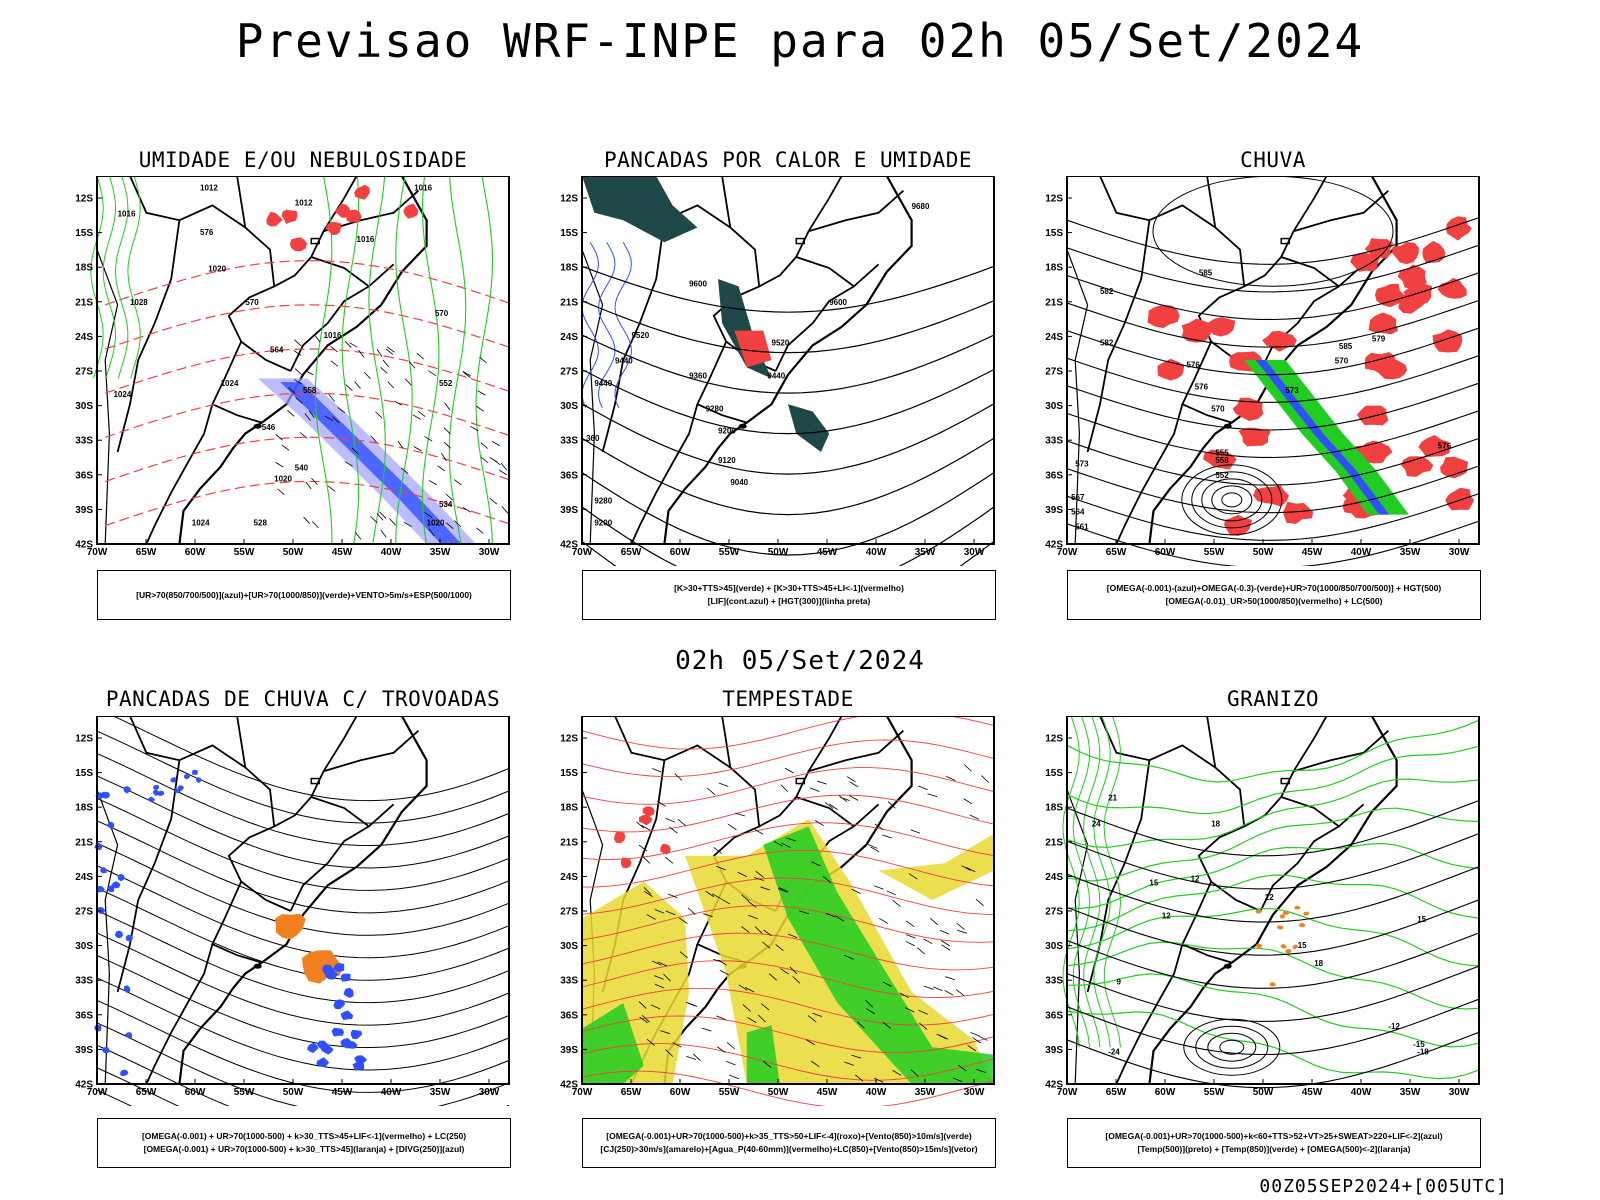 This screenshot has height=1200, width=1600. What do you see at coordinates (800, 781) in the screenshot?
I see `reservoir` at bounding box center [800, 781].